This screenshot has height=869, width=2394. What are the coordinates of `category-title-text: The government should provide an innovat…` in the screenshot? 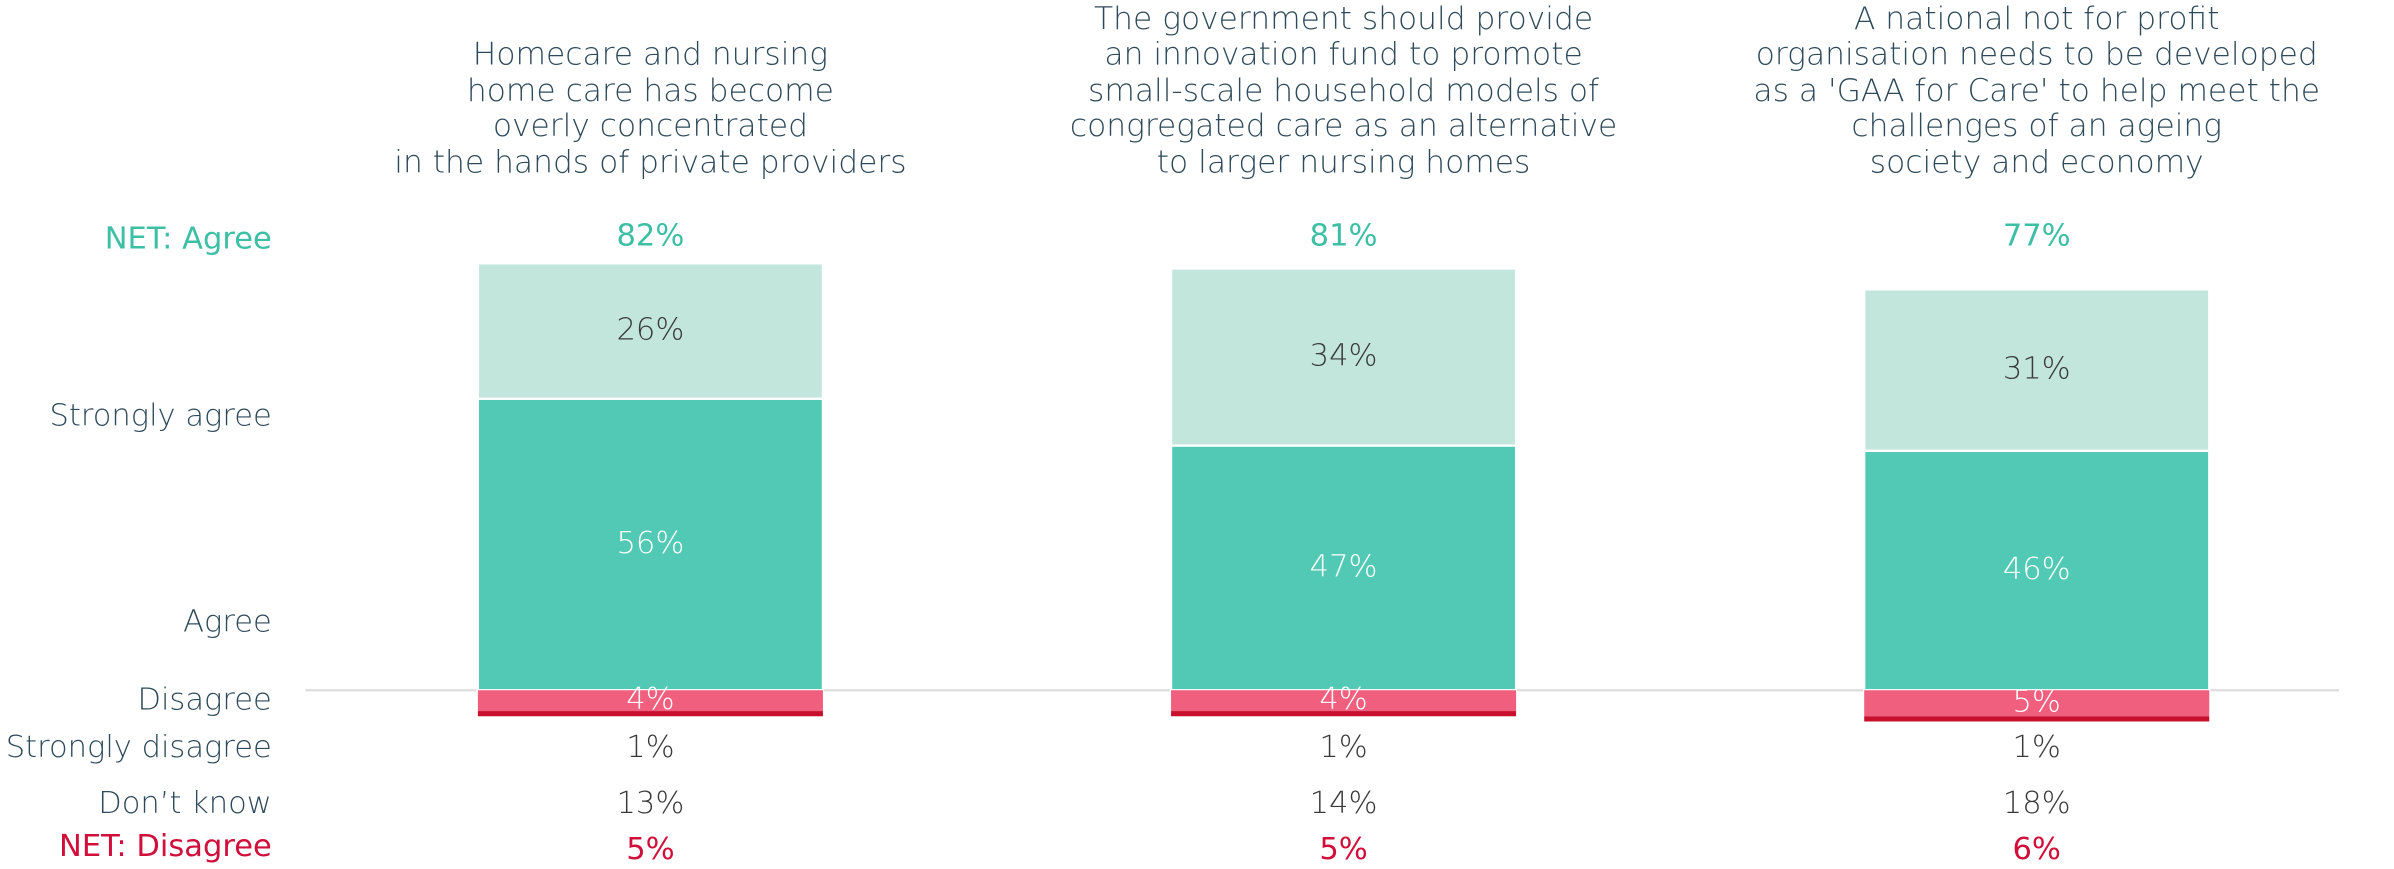 It's located at (1343, 90).